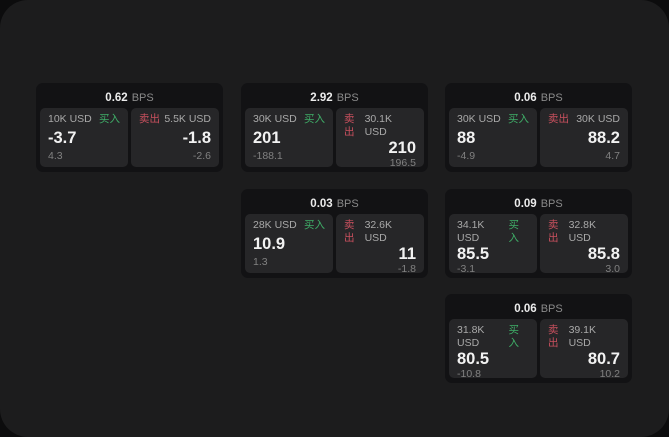 This screenshot has height=437, width=669. I want to click on sell-price: 210, so click(402, 148).